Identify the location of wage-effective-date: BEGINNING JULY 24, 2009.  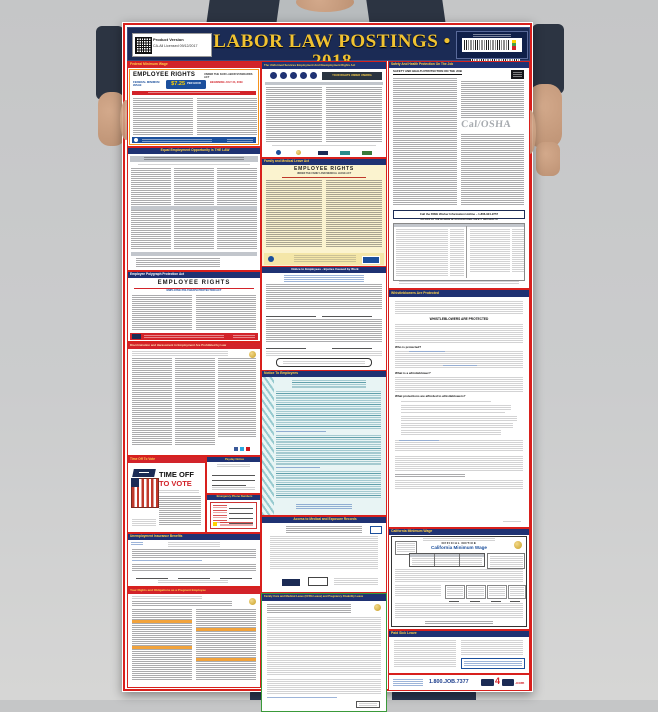
(226, 82).